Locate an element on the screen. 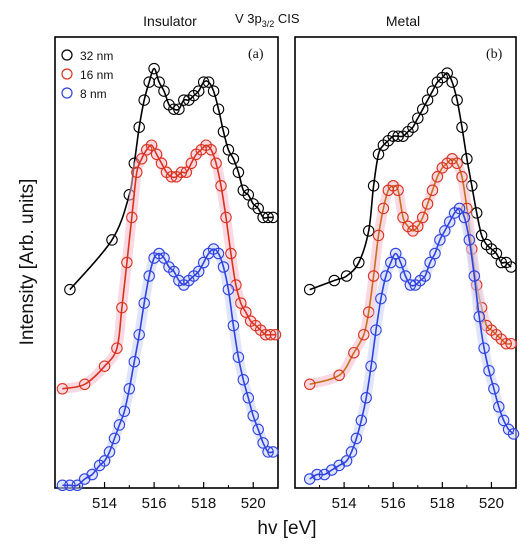  legend-label-32nm: 32 nm is located at coordinates (96, 56).